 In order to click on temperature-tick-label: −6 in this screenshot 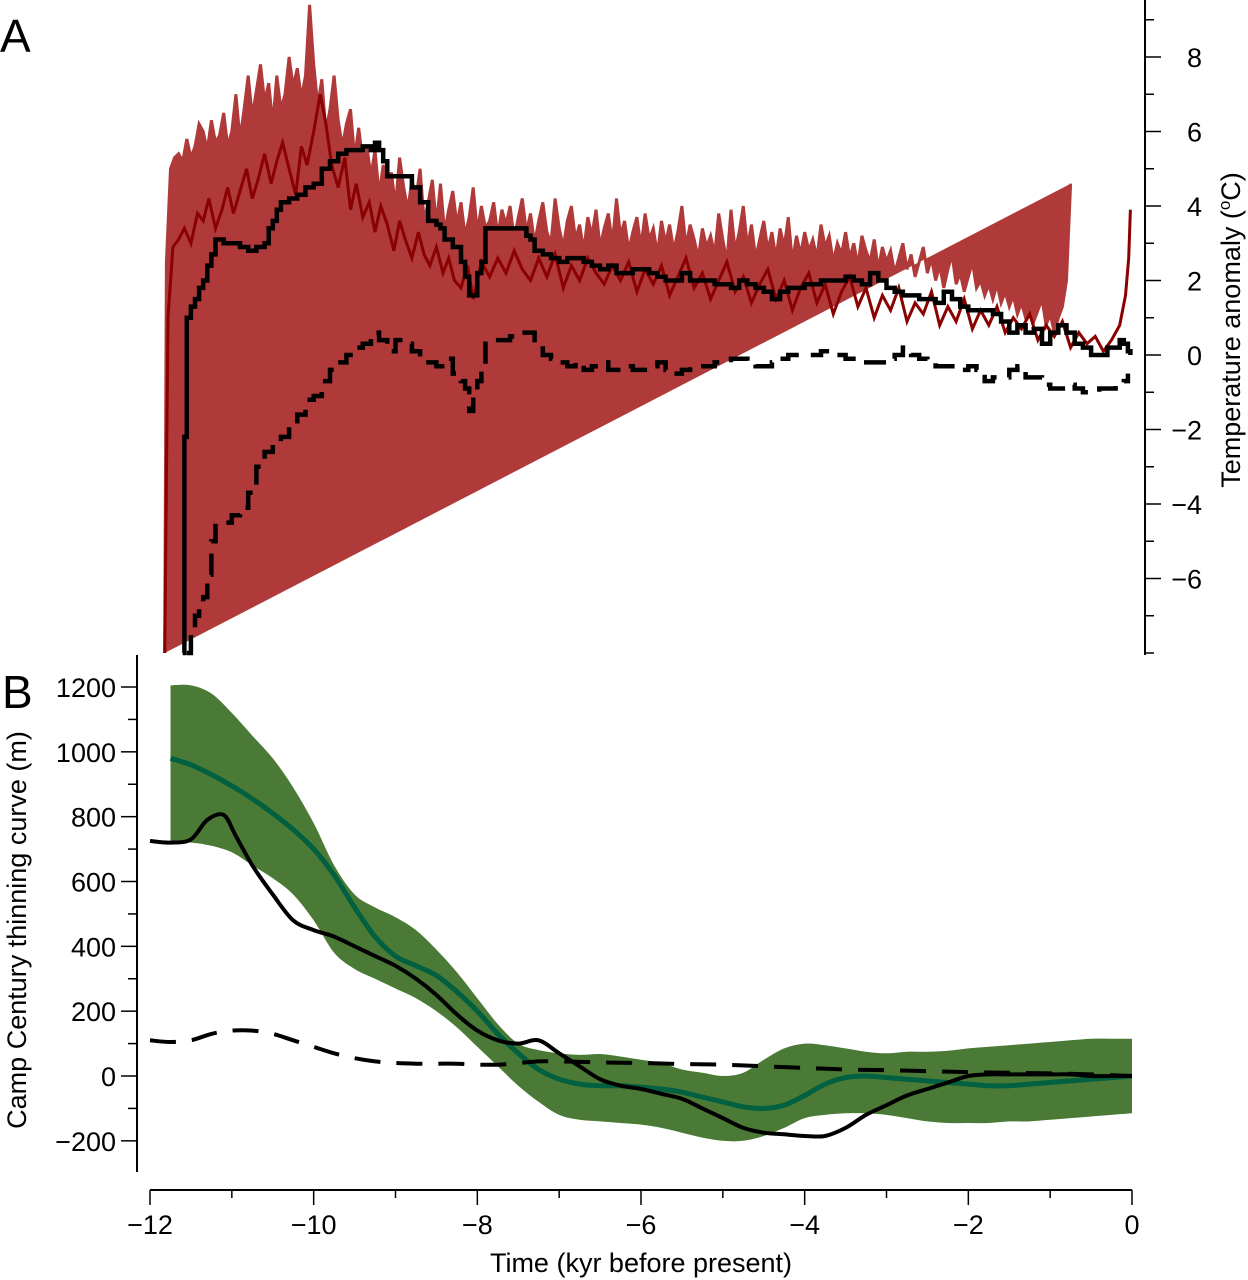, I will do `click(1186, 580)`.